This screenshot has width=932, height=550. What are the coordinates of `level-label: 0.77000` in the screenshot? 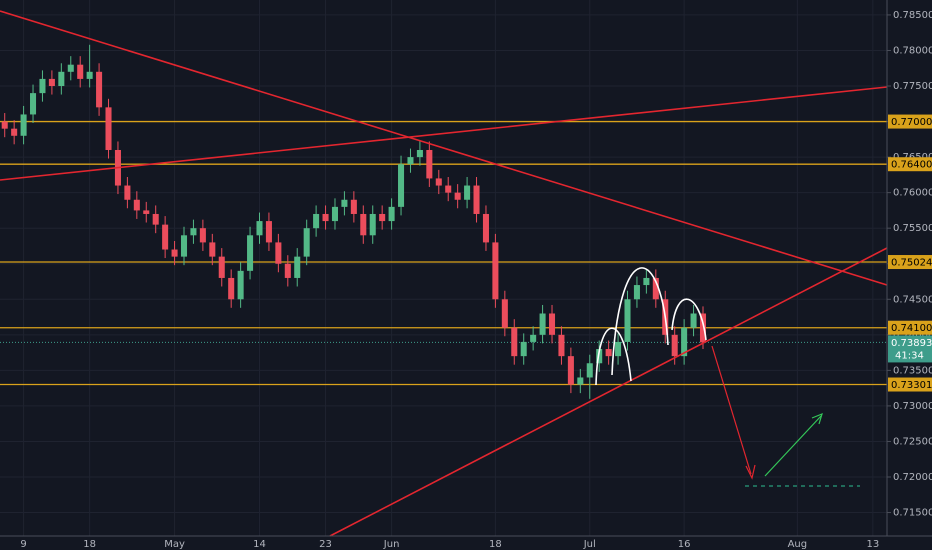 It's located at (911, 122).